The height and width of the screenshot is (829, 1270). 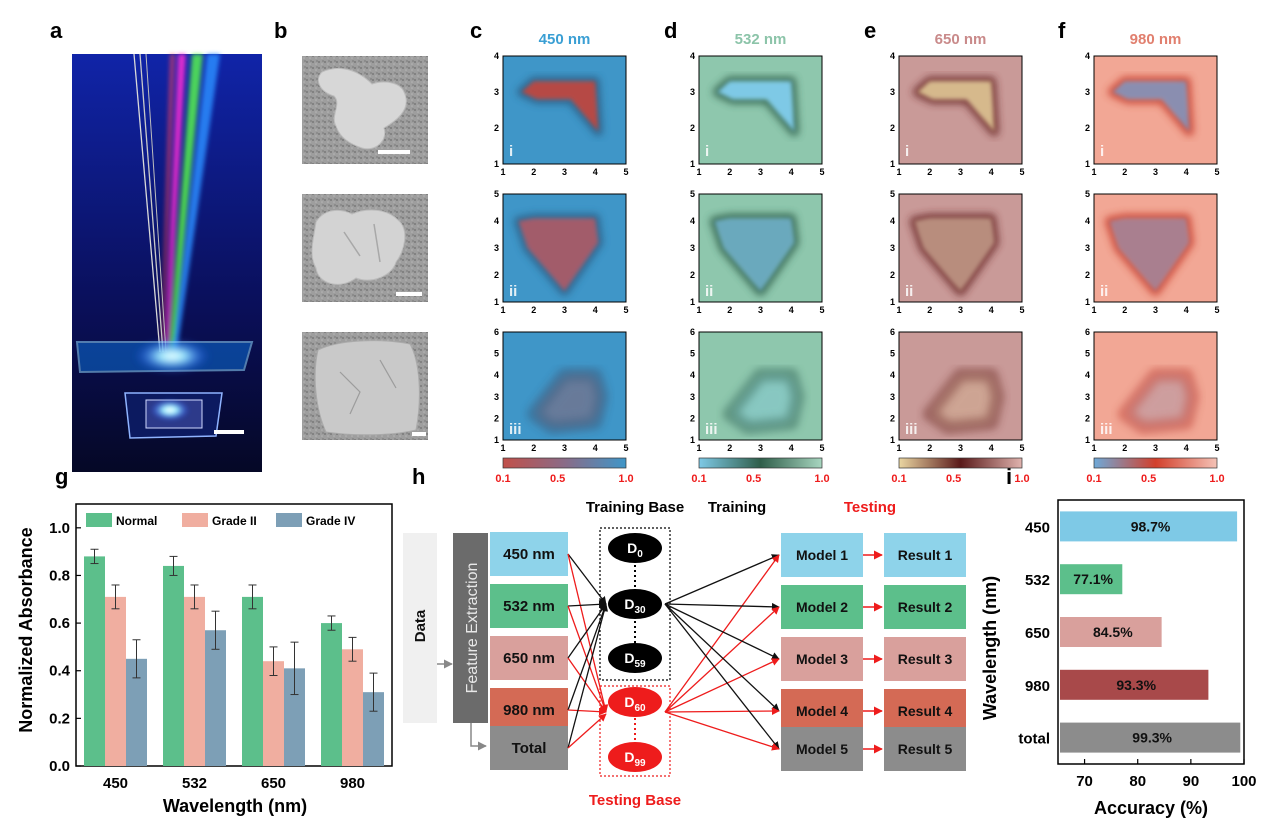 I want to click on dataset-node, so click(x=635, y=702).